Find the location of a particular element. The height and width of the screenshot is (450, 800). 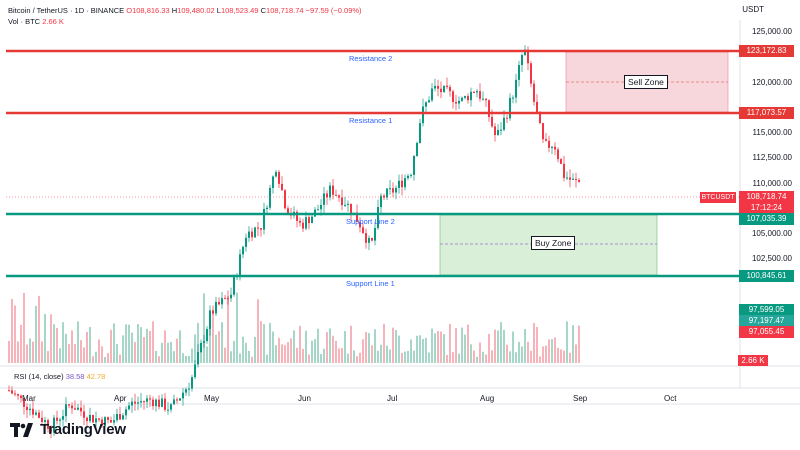

month-label: Apr is located at coordinates (120, 398).